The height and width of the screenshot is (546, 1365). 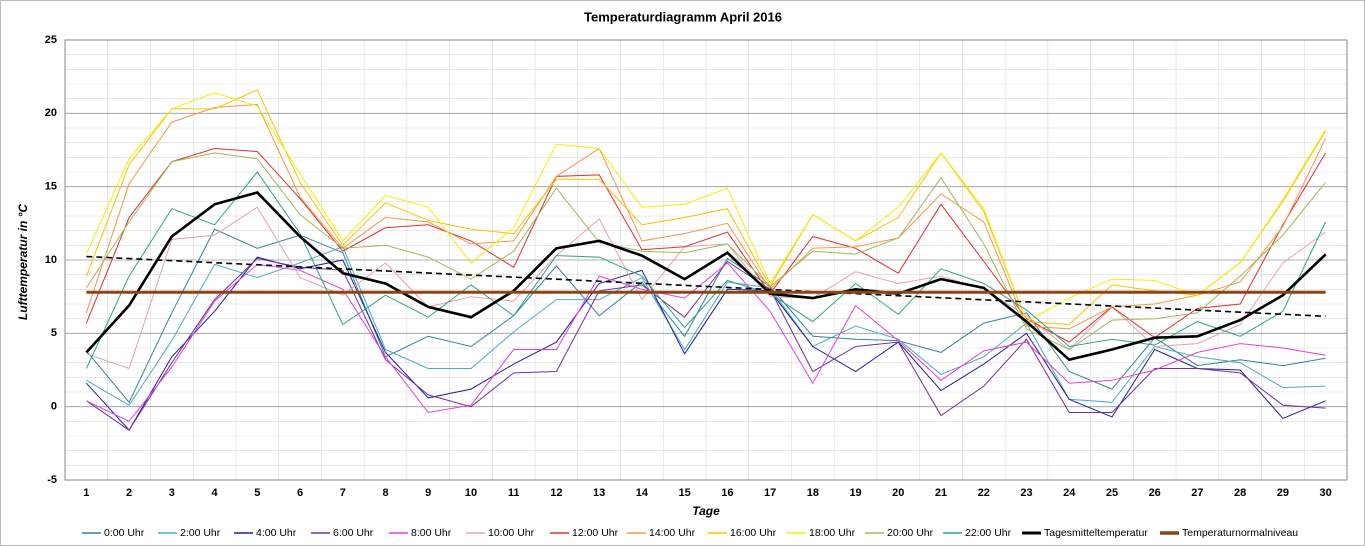 What do you see at coordinates (910, 533) in the screenshot?
I see `legend-label: 20:00 Uhr` at bounding box center [910, 533].